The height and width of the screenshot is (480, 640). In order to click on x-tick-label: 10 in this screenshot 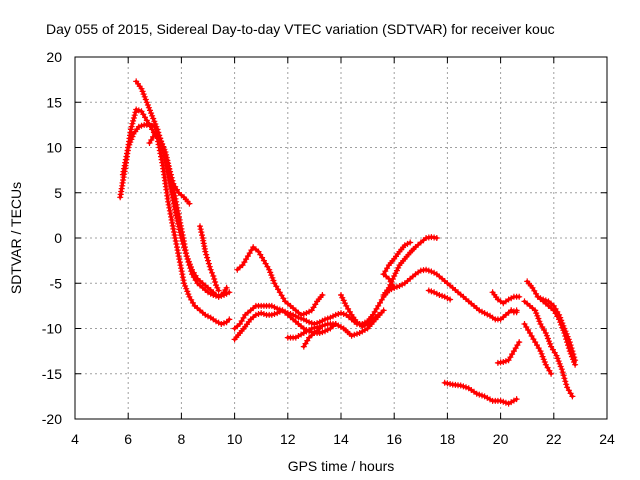, I will do `click(235, 439)`.